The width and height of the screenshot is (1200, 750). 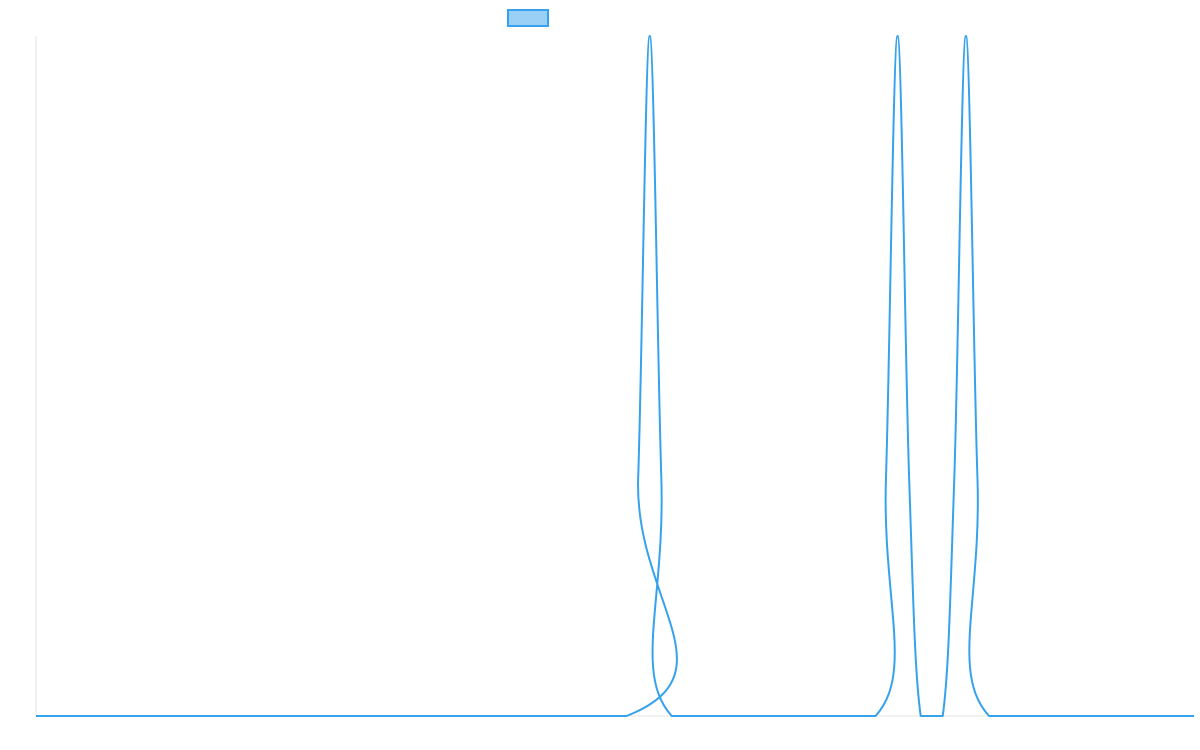 I want to click on legend-swatch, so click(x=528, y=18).